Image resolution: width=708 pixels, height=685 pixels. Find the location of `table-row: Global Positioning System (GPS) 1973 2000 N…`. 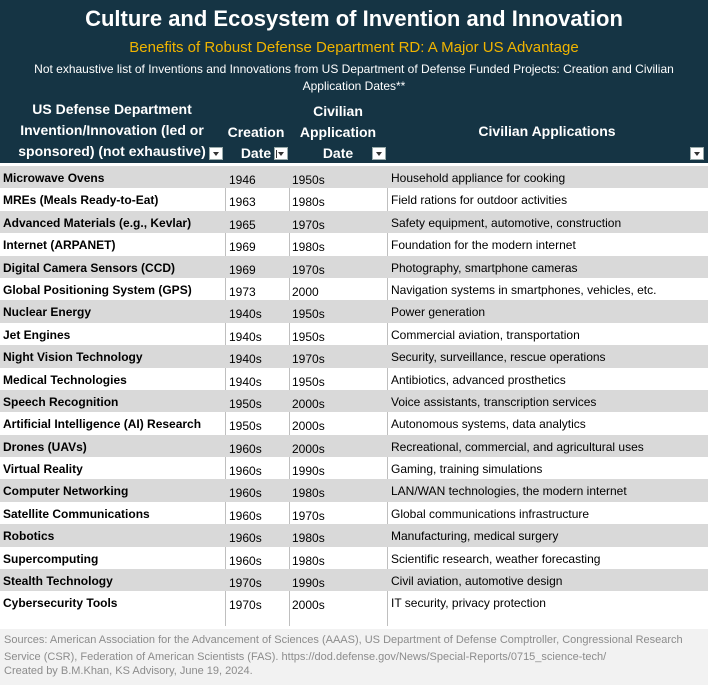

table-row: Global Positioning System (GPS) 1973 2000 N… is located at coordinates (354, 289).